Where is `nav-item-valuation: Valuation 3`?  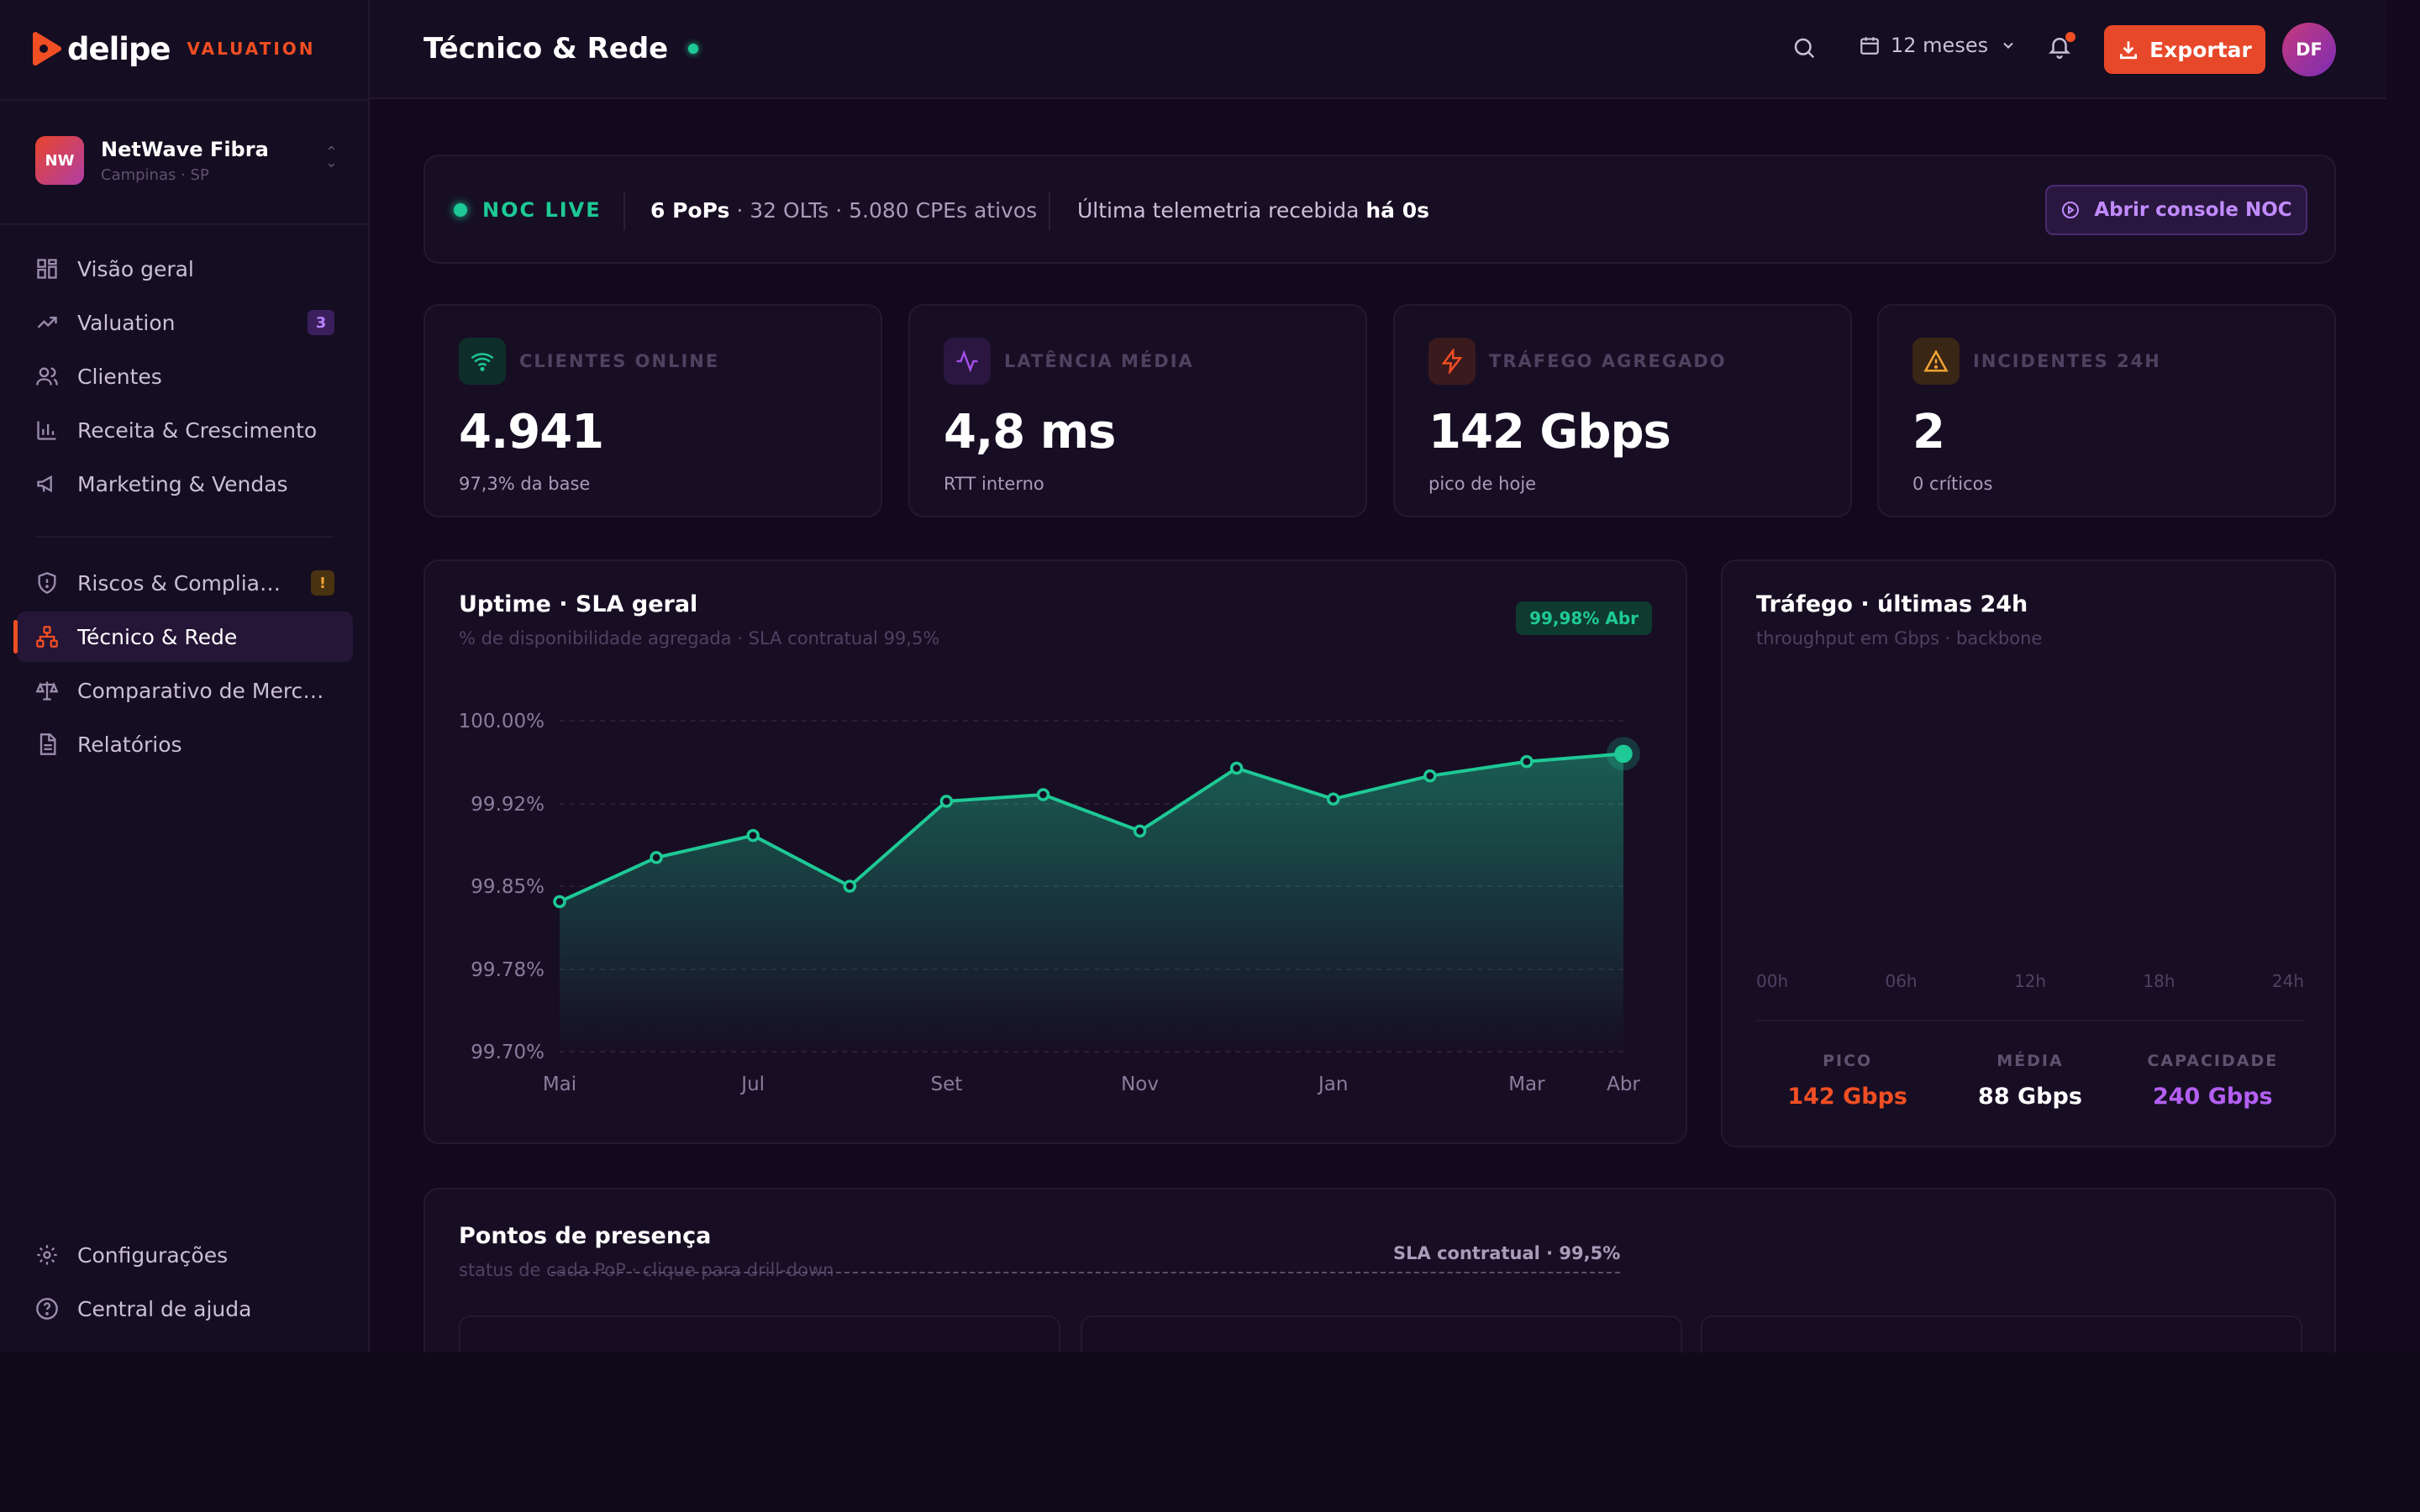
nav-item-valuation: Valuation 3 is located at coordinates (185, 322).